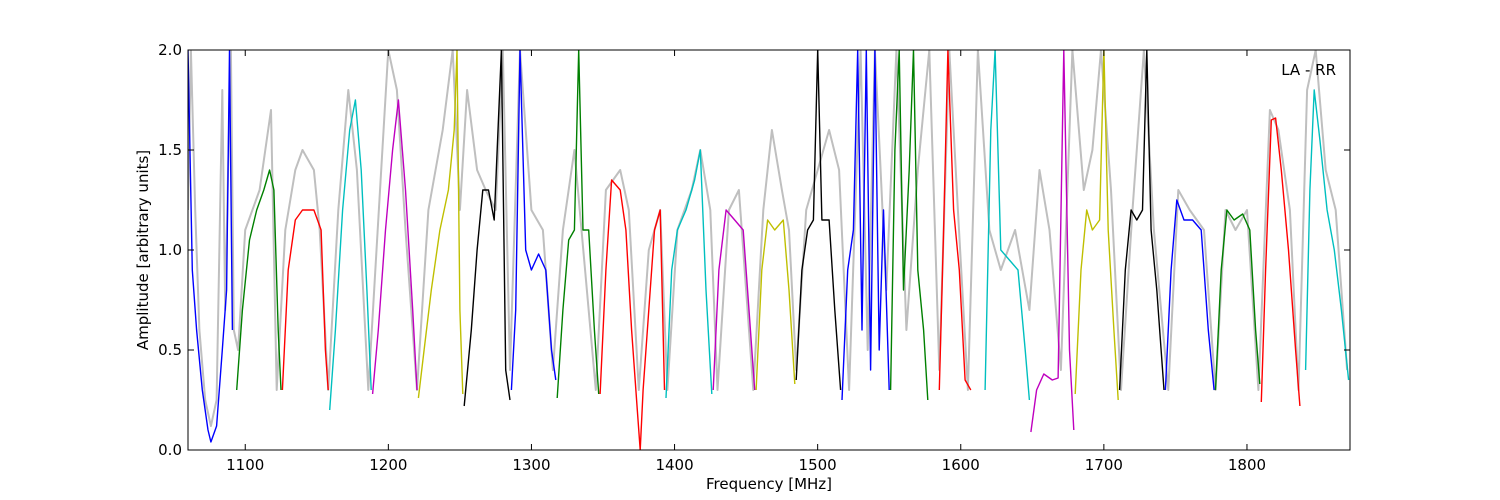 This screenshot has height=500, width=1500. What do you see at coordinates (1308, 70) in the screenshot?
I see `chart-annotation: LA - RR` at bounding box center [1308, 70].